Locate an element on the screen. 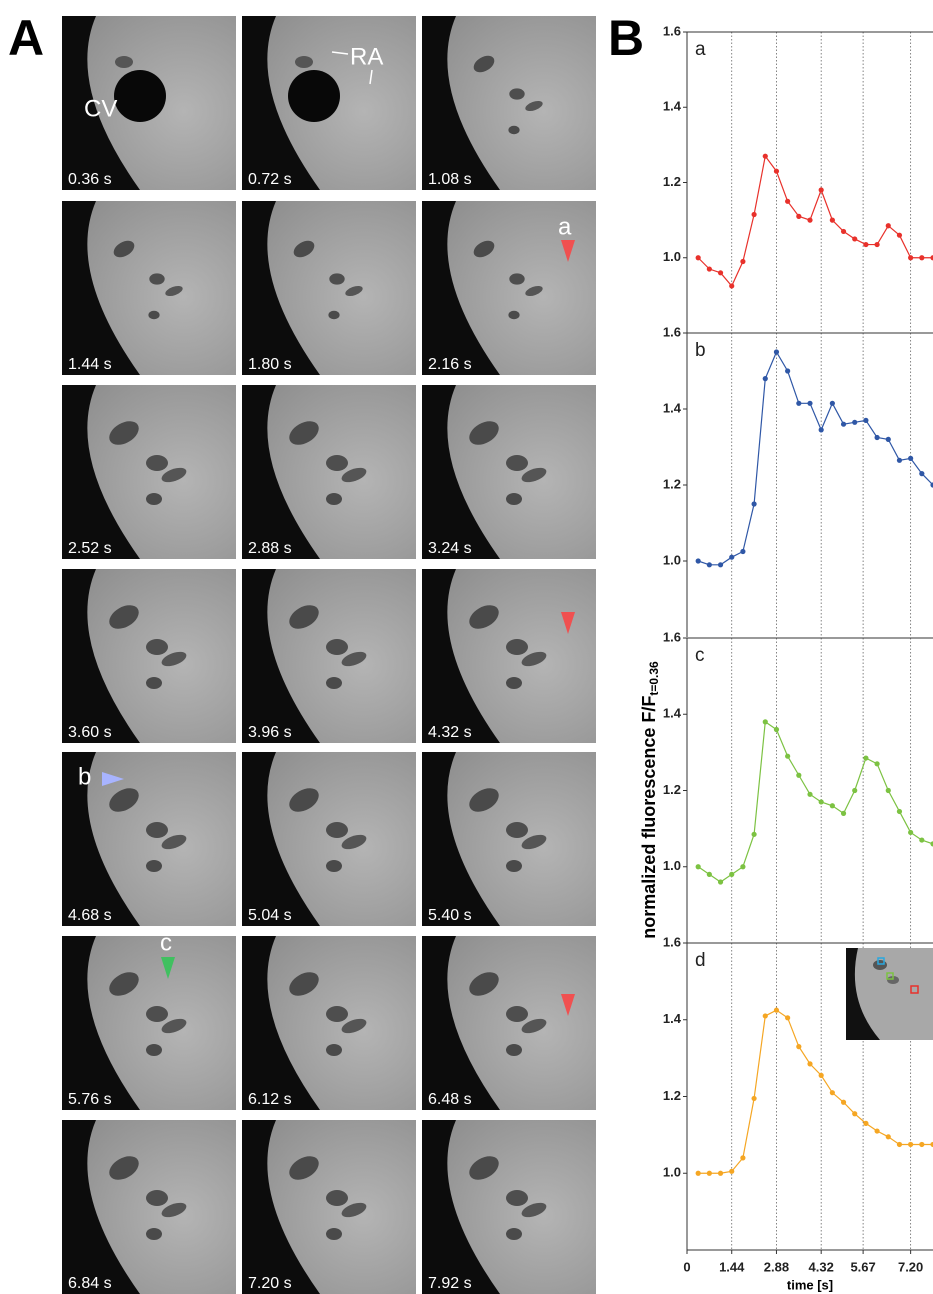  frame-time: 0.36 s is located at coordinates (90, 179).